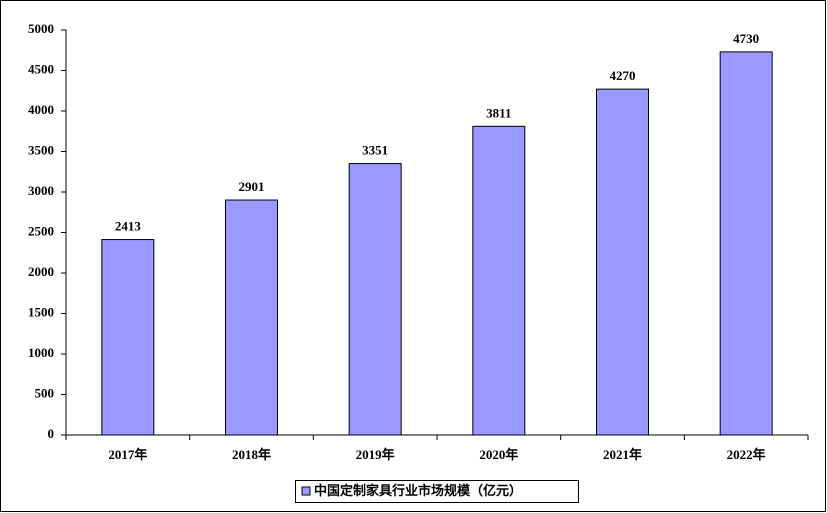 This screenshot has height=513, width=827. I want to click on x-tick-label: 2021年, so click(622, 454).